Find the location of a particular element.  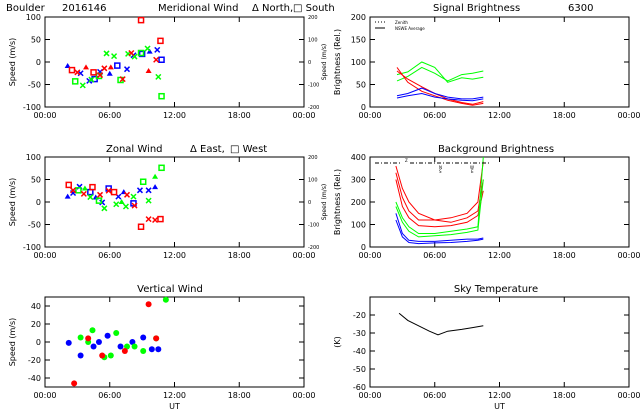

legend-zenith-label: Zenith is located at coordinates (401, 22).